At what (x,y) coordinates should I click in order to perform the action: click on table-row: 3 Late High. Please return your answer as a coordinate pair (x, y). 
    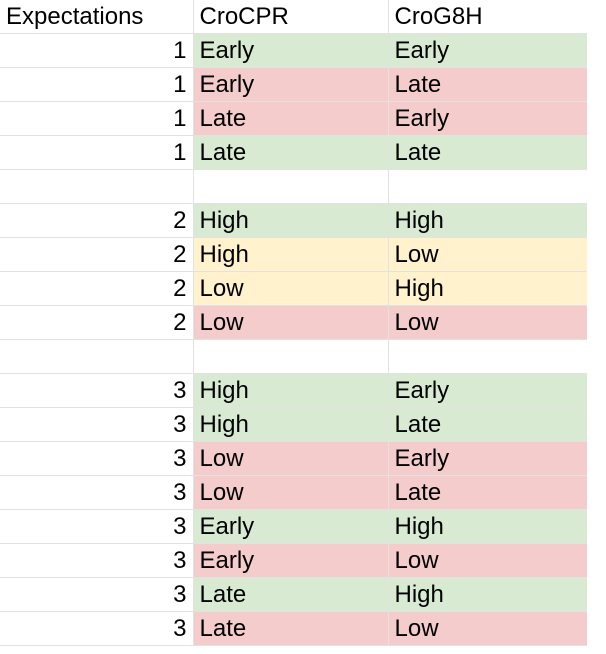
    Looking at the image, I should click on (293, 594).